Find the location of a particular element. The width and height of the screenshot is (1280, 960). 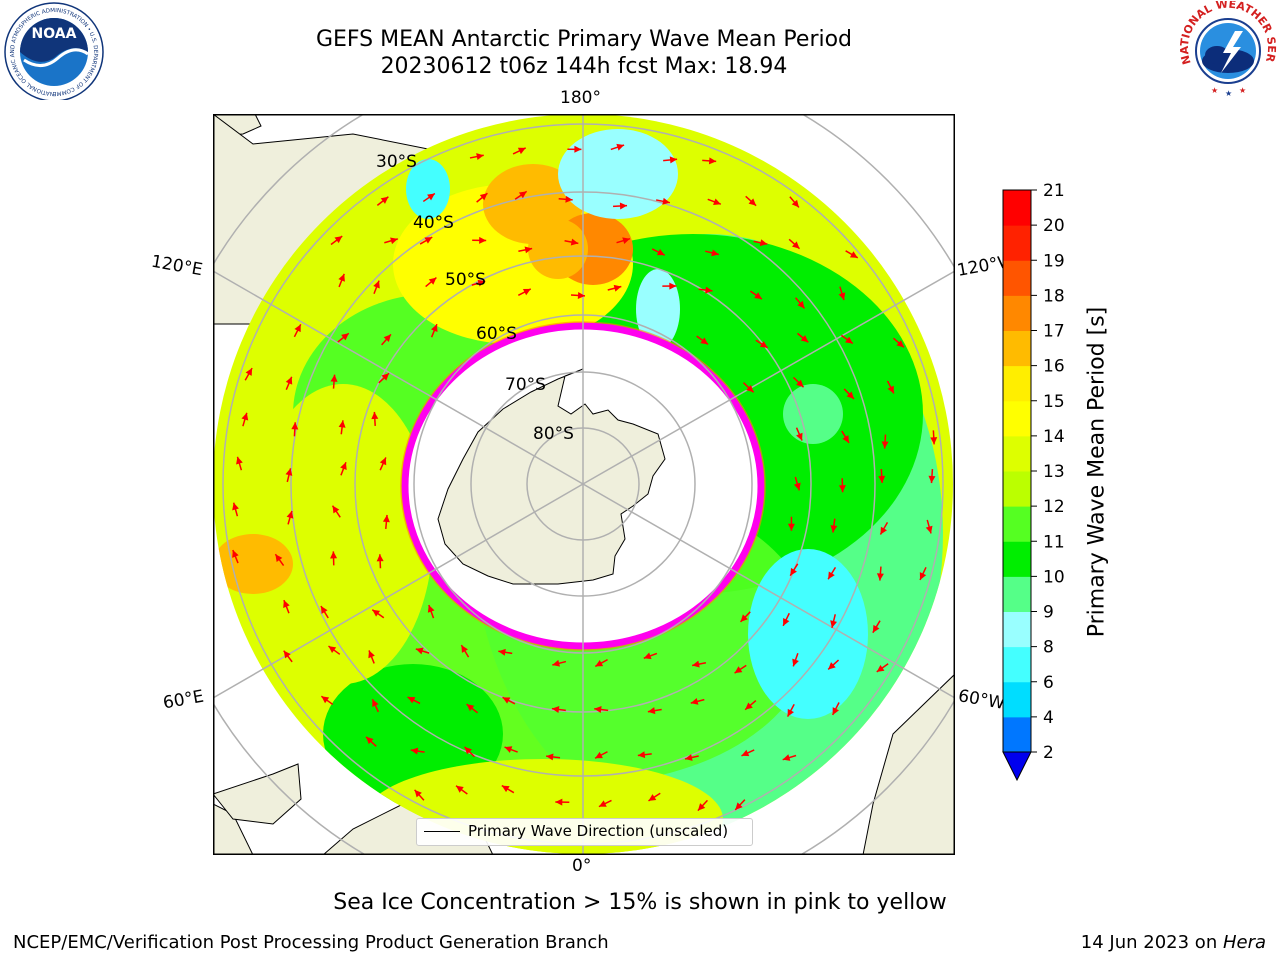

colorbar-tick-label: 18 is located at coordinates (1054, 296).